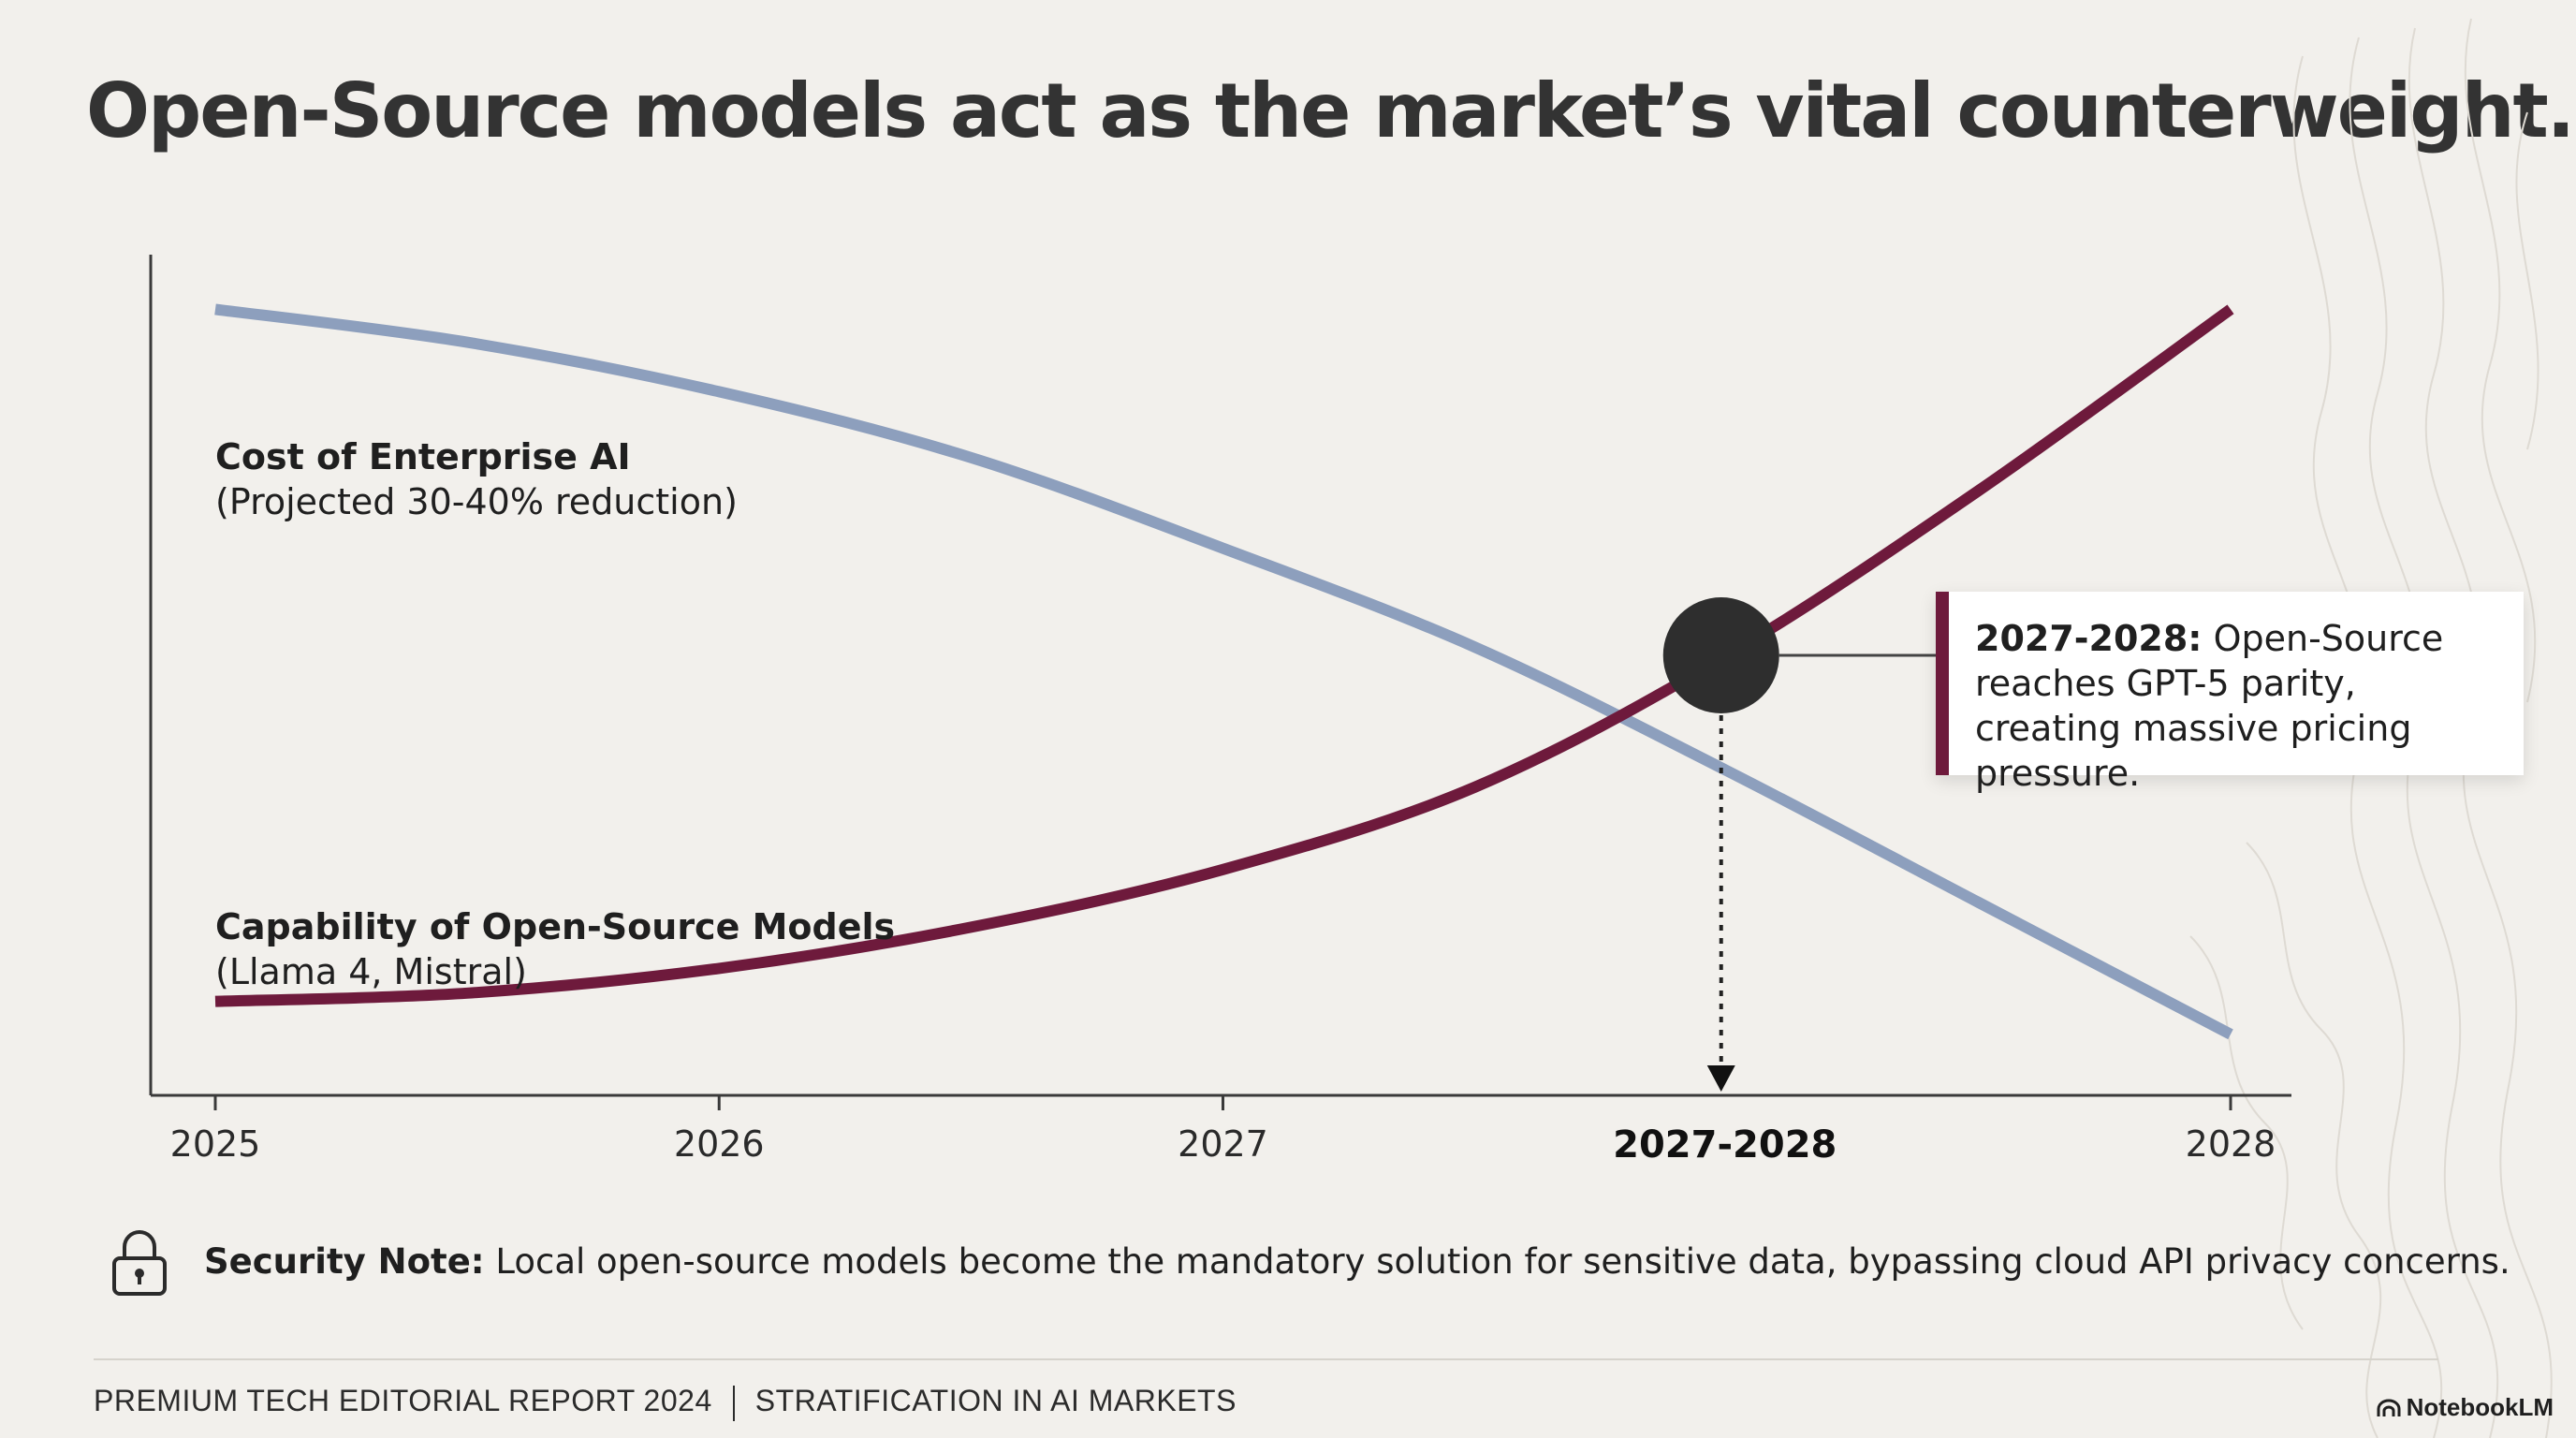  What do you see at coordinates (1223, 1144) in the screenshot?
I see `x-tick-label: 2027` at bounding box center [1223, 1144].